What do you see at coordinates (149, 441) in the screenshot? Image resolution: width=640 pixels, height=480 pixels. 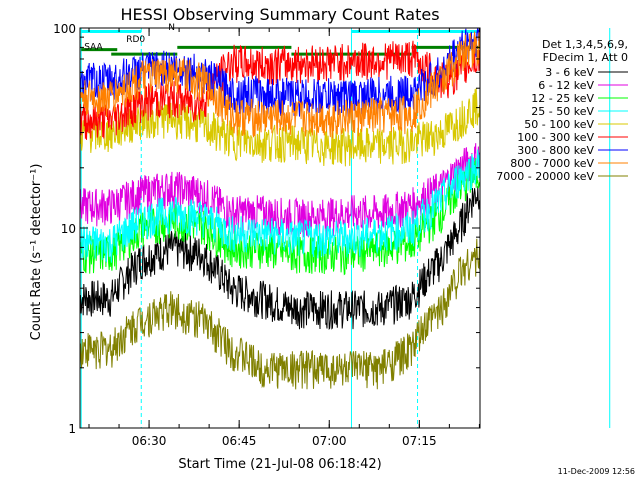 I see `x-tick-label: 06:30` at bounding box center [149, 441].